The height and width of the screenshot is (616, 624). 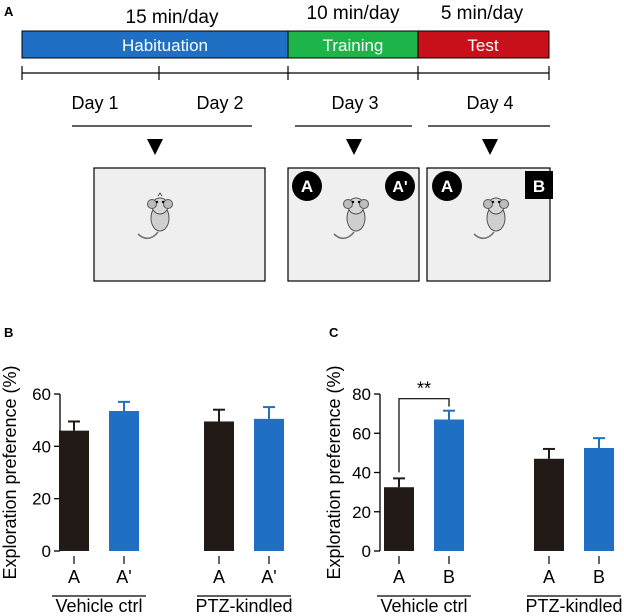 What do you see at coordinates (172, 17) in the screenshot?
I see `habituation-duration: 15 min/day` at bounding box center [172, 17].